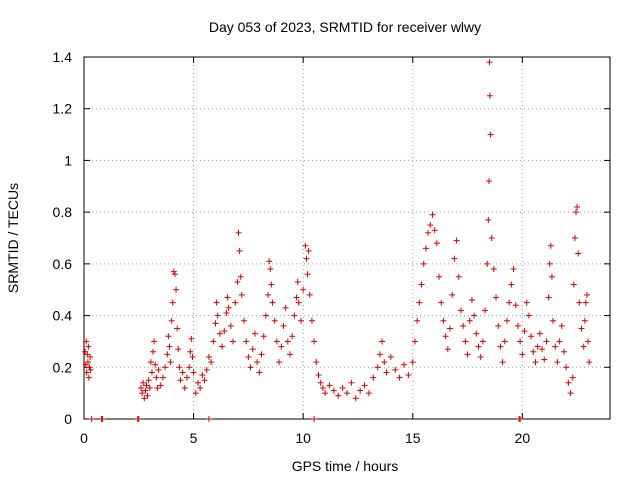  What do you see at coordinates (63, 238) in the screenshot?
I see `y-axis-tick-labels: 0 0.2 0.4 0.6 0.8 1 1.2 1.4` at bounding box center [63, 238].